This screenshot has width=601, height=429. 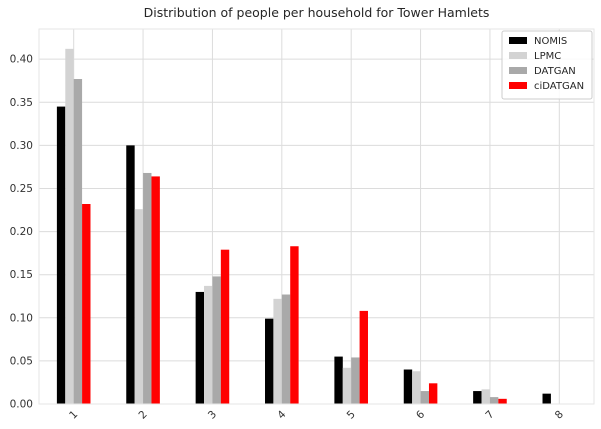 I want to click on legend-swatch-nomis, so click(x=518, y=40).